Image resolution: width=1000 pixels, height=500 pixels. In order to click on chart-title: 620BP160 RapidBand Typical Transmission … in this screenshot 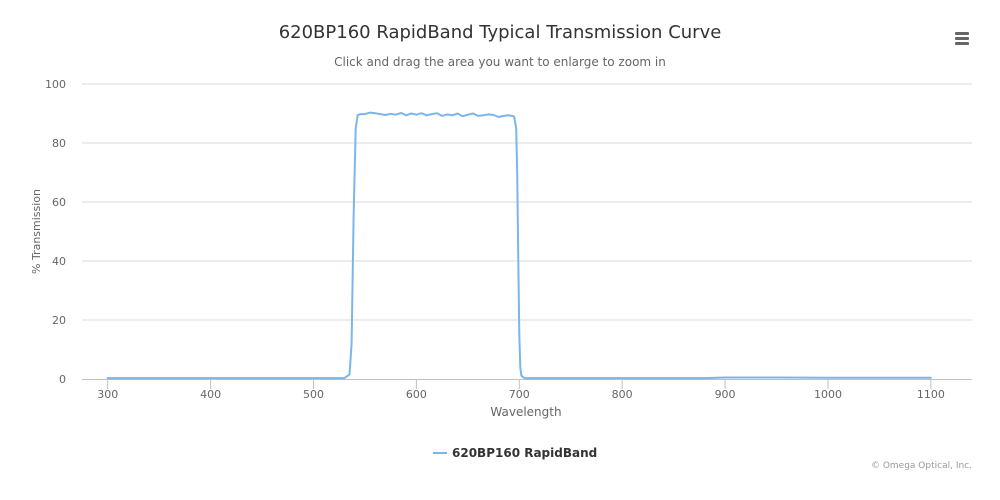, I will do `click(500, 32)`.